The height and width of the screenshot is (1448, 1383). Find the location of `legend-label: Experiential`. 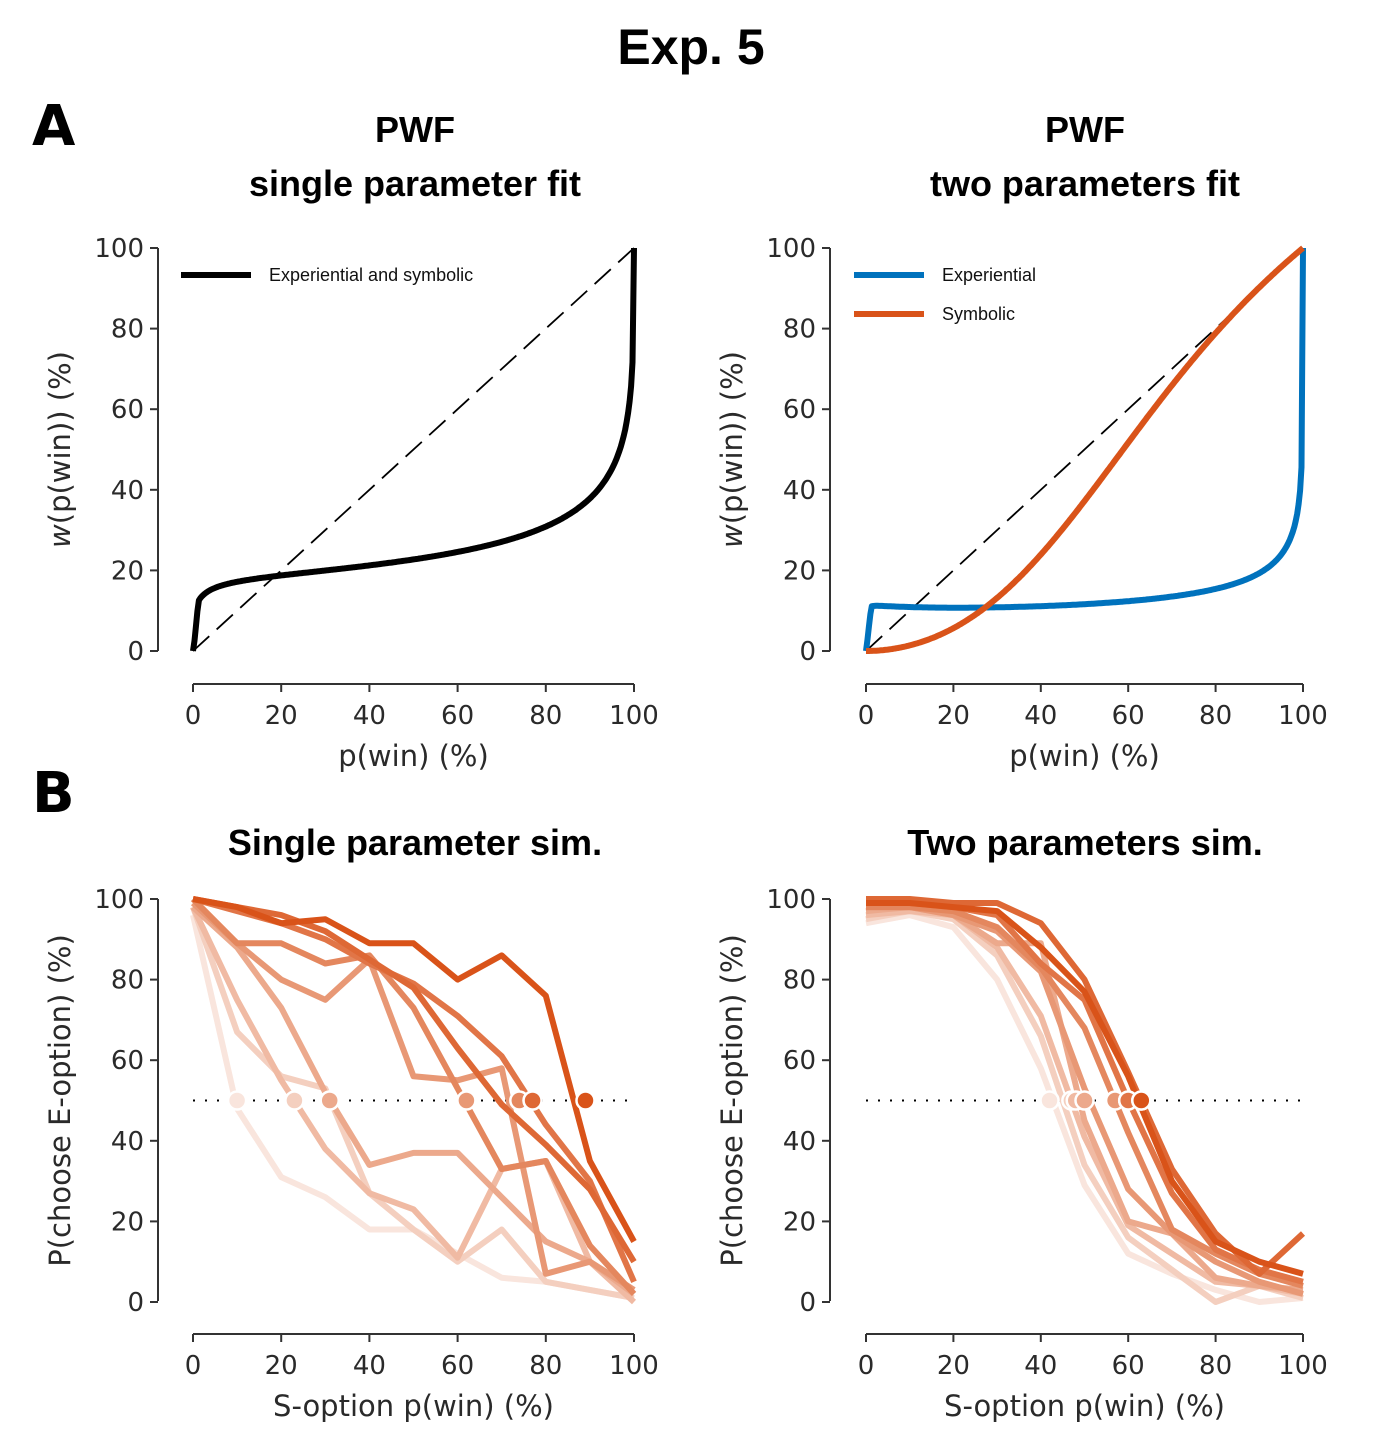

legend-label: Experiential is located at coordinates (989, 275).